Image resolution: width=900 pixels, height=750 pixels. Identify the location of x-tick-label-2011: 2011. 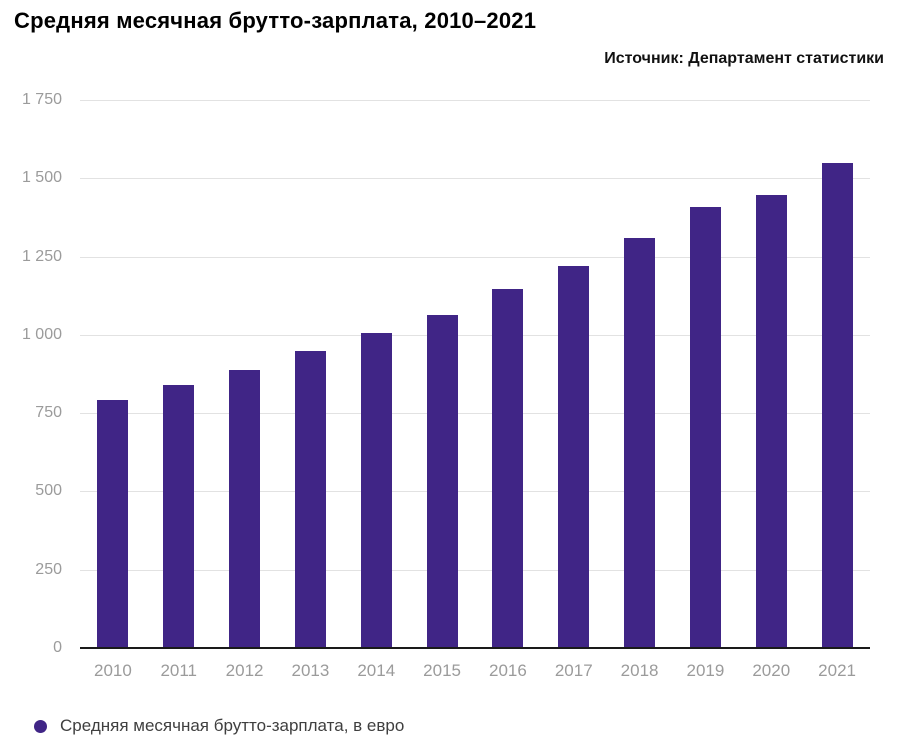
(179, 670).